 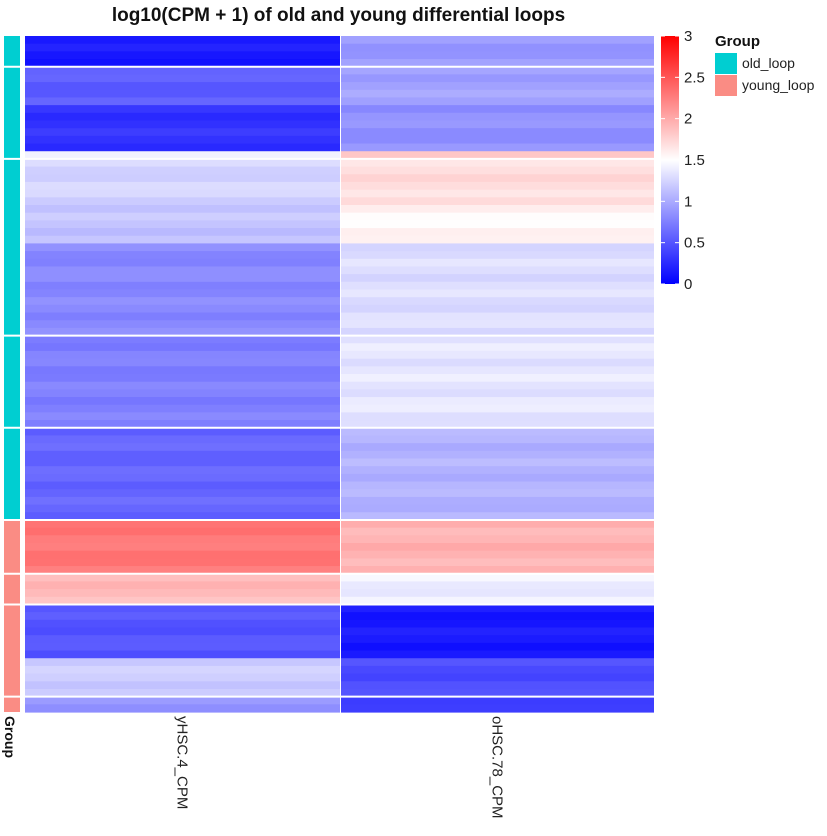 What do you see at coordinates (12, 615) in the screenshot?
I see `group-segment-young_loop` at bounding box center [12, 615].